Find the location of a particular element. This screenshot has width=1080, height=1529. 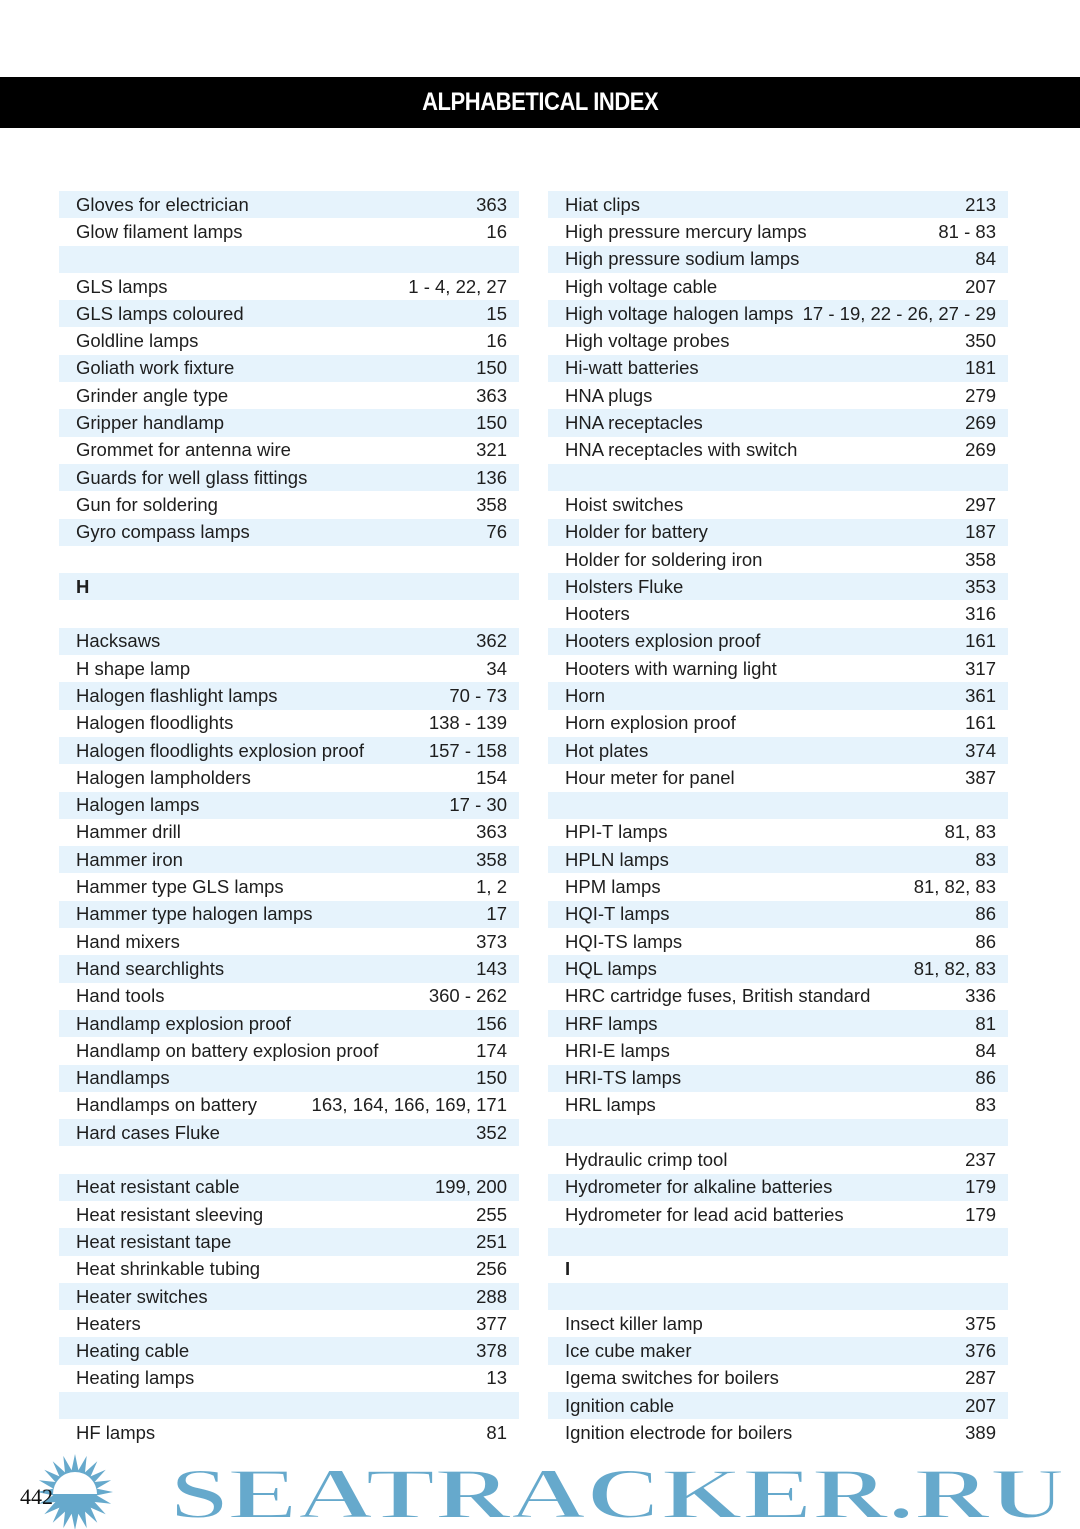

index-entry: Guards for well glass fittings 136 is located at coordinates (289, 477).